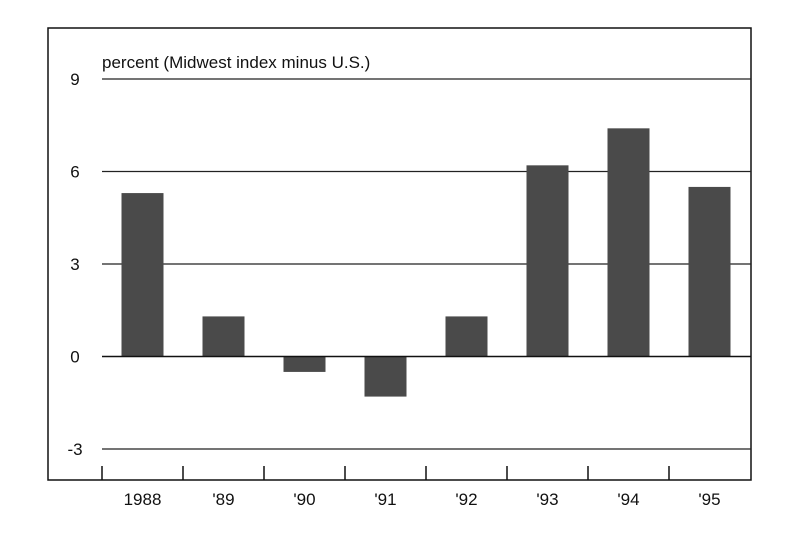 This screenshot has width=800, height=536. Describe the element at coordinates (547, 499) in the screenshot. I see `x-tick-label: '93` at that location.